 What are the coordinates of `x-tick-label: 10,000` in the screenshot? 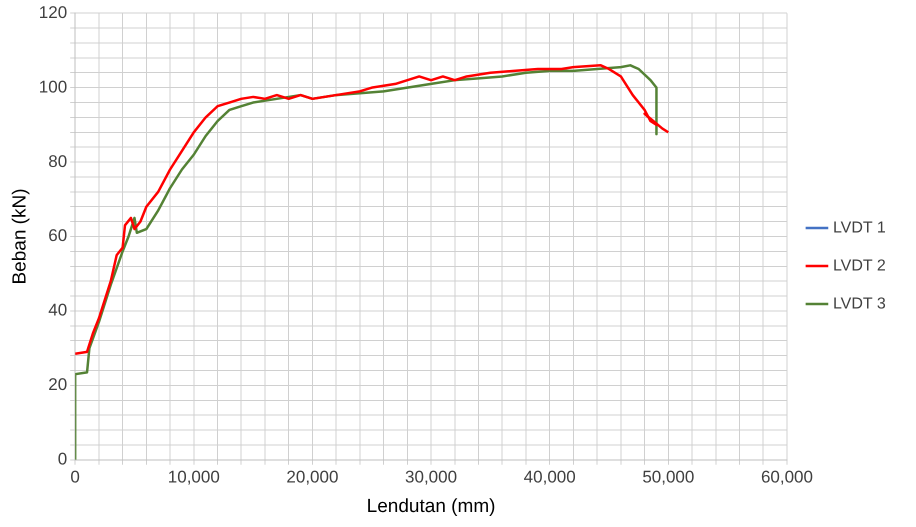 It's located at (194, 477).